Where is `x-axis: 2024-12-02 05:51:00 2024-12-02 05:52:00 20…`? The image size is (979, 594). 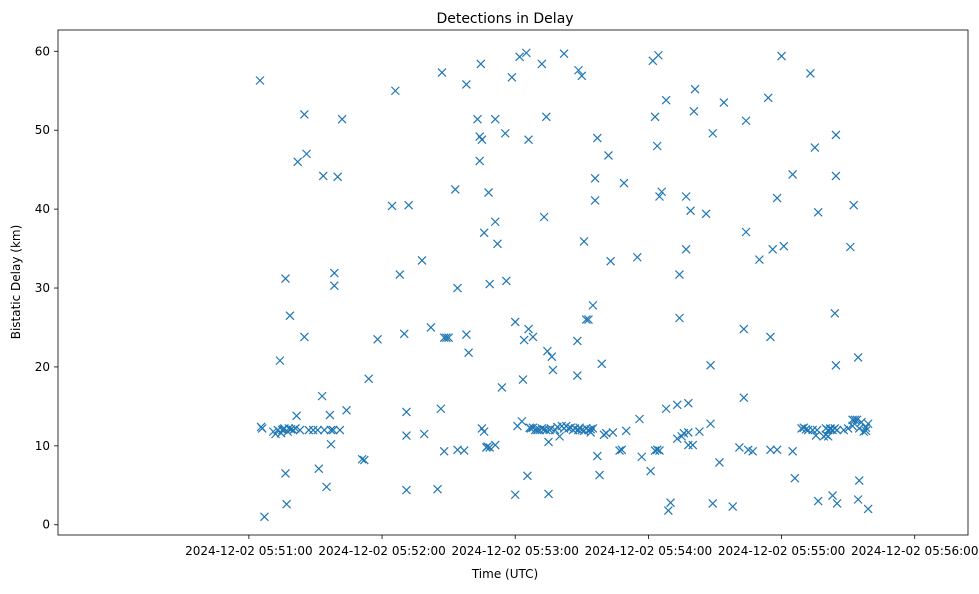 x-axis: 2024-12-02 05:51:00 2024-12-02 05:52:00 20… is located at coordinates (581, 546).